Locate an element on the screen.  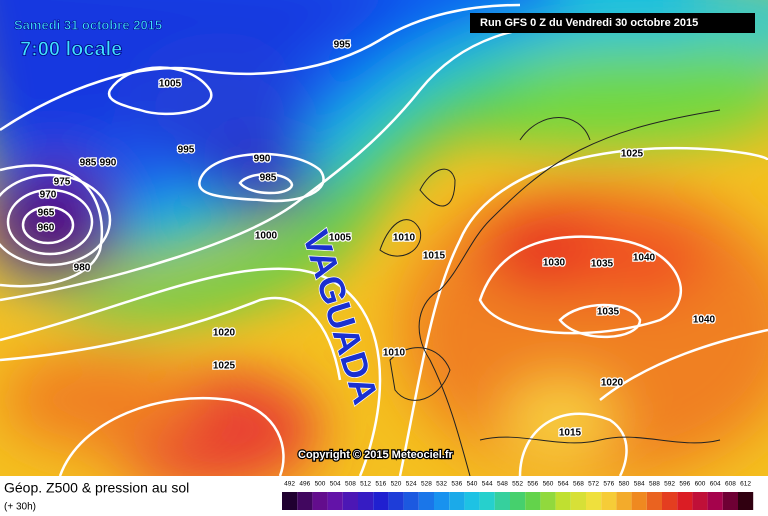
isobar-label: 980 is located at coordinates (82, 268).